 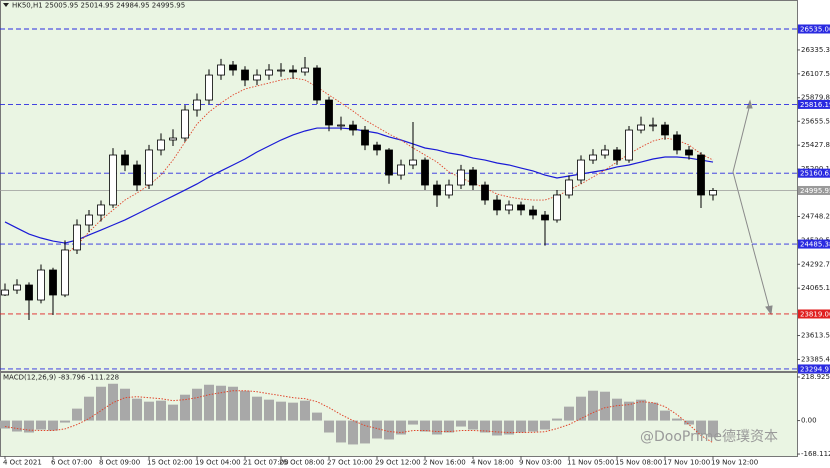 I want to click on y-tick-label: 0.00, so click(x=809, y=421).